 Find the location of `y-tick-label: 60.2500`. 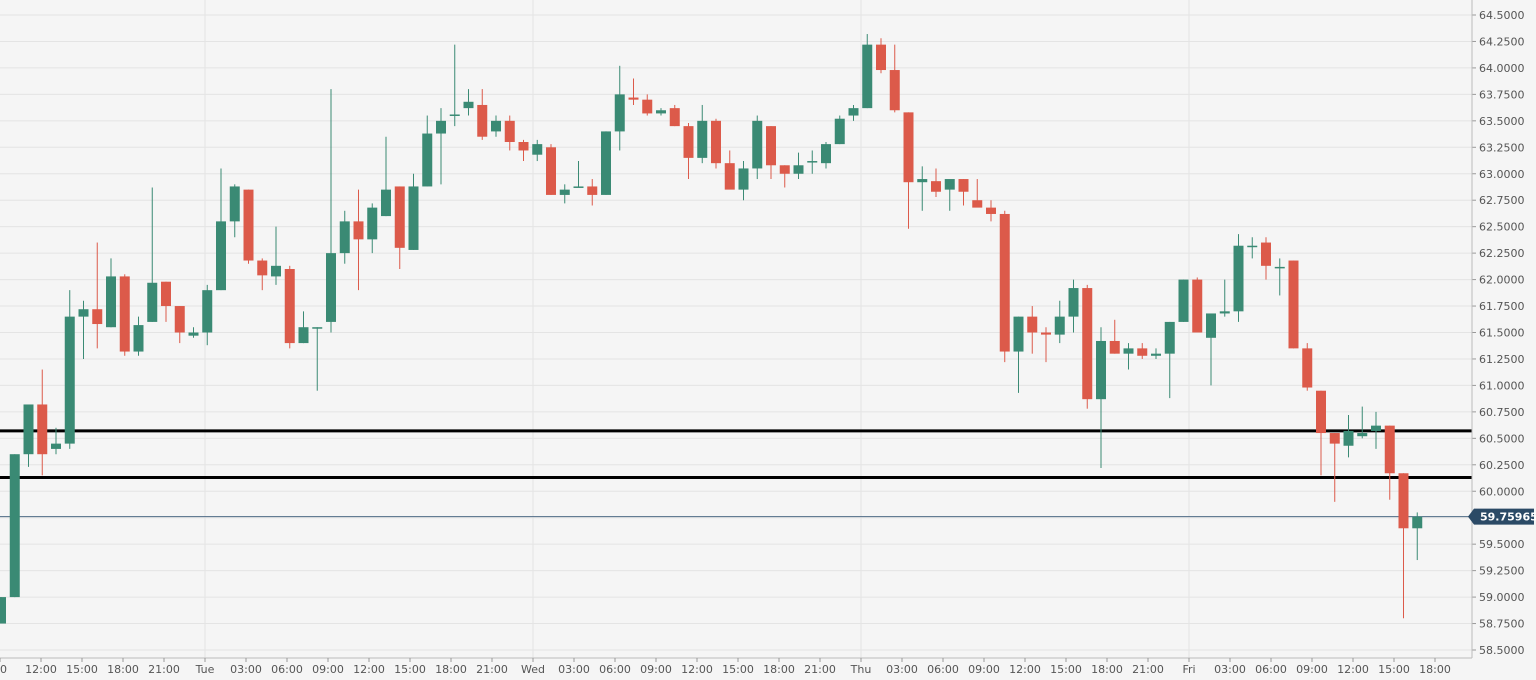

y-tick-label: 60.2500 is located at coordinates (1502, 465).